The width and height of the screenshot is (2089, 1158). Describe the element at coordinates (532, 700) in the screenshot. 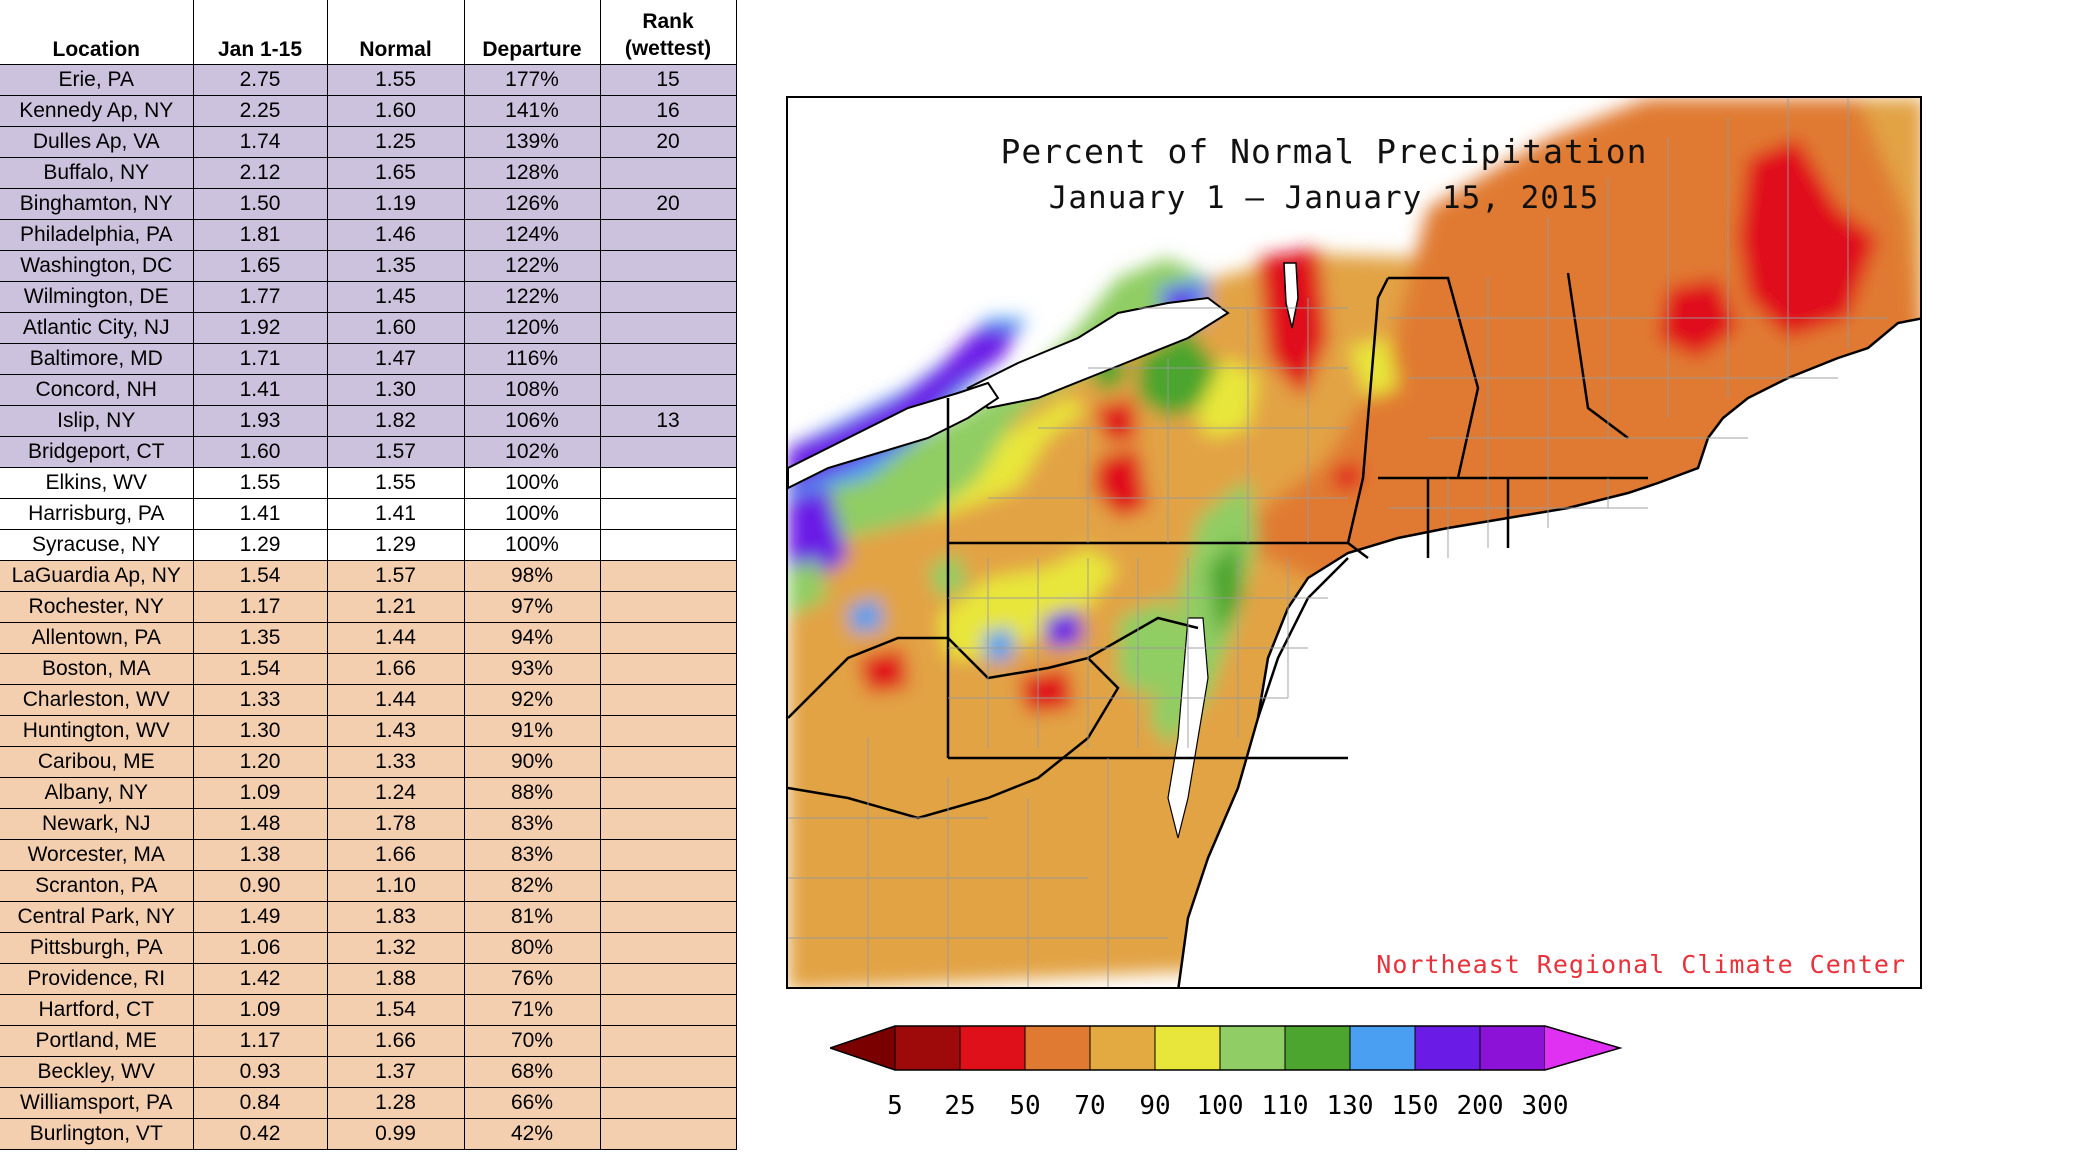

I see `cell-departure: 92%` at that location.